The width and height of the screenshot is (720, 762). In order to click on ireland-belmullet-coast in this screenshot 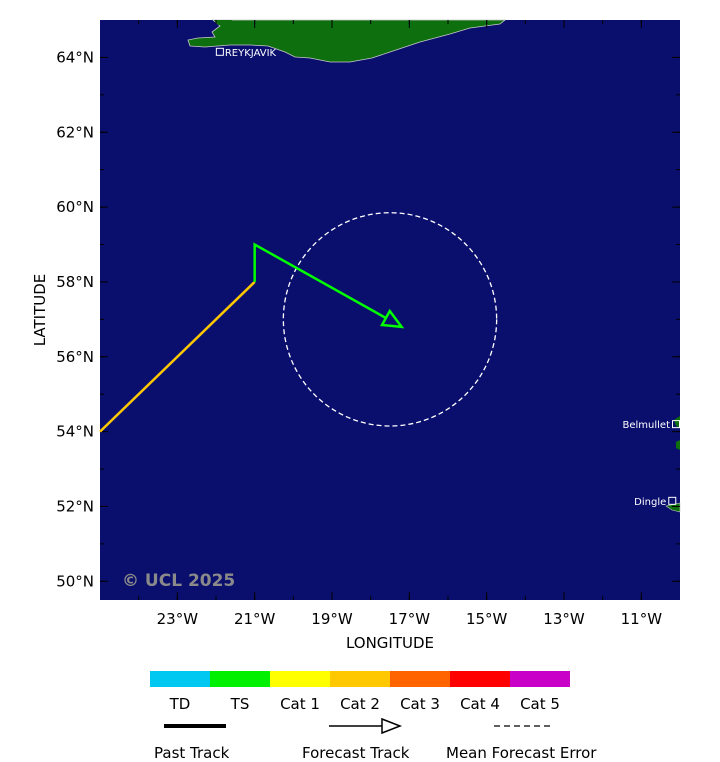, I will do `click(677, 422)`.